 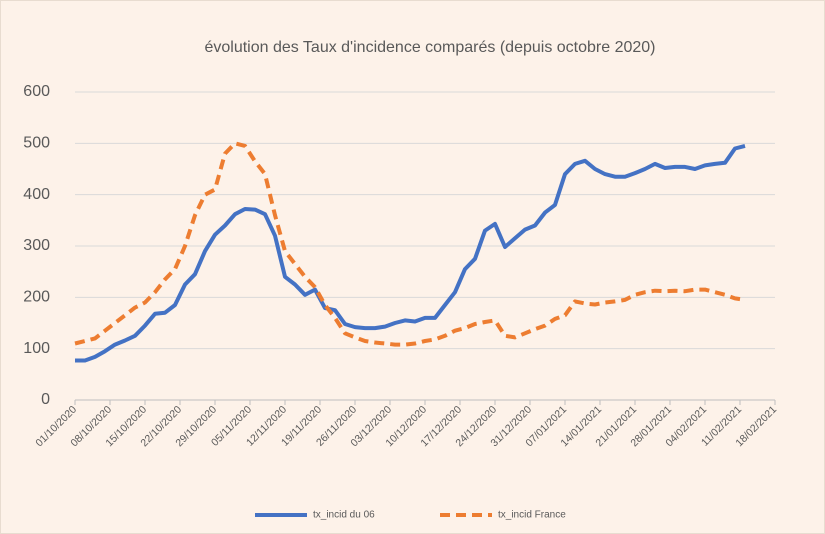 I want to click on legend-label: tx_incid France, so click(x=532, y=515).